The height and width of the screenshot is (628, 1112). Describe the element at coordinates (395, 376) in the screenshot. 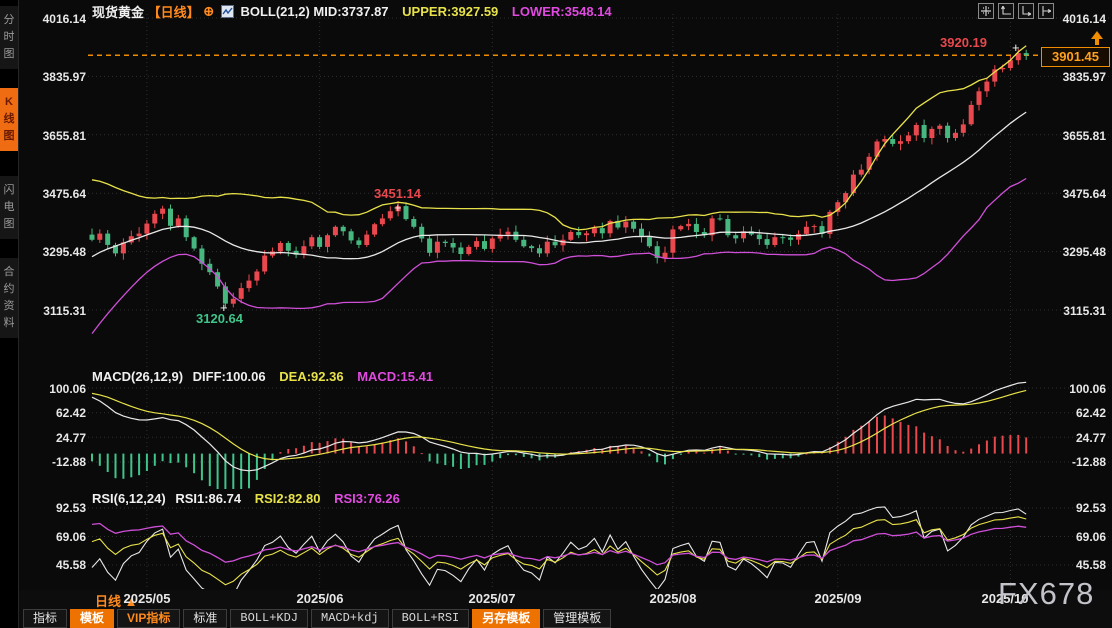

I see `macd-macd-value: MACD:15.41` at that location.